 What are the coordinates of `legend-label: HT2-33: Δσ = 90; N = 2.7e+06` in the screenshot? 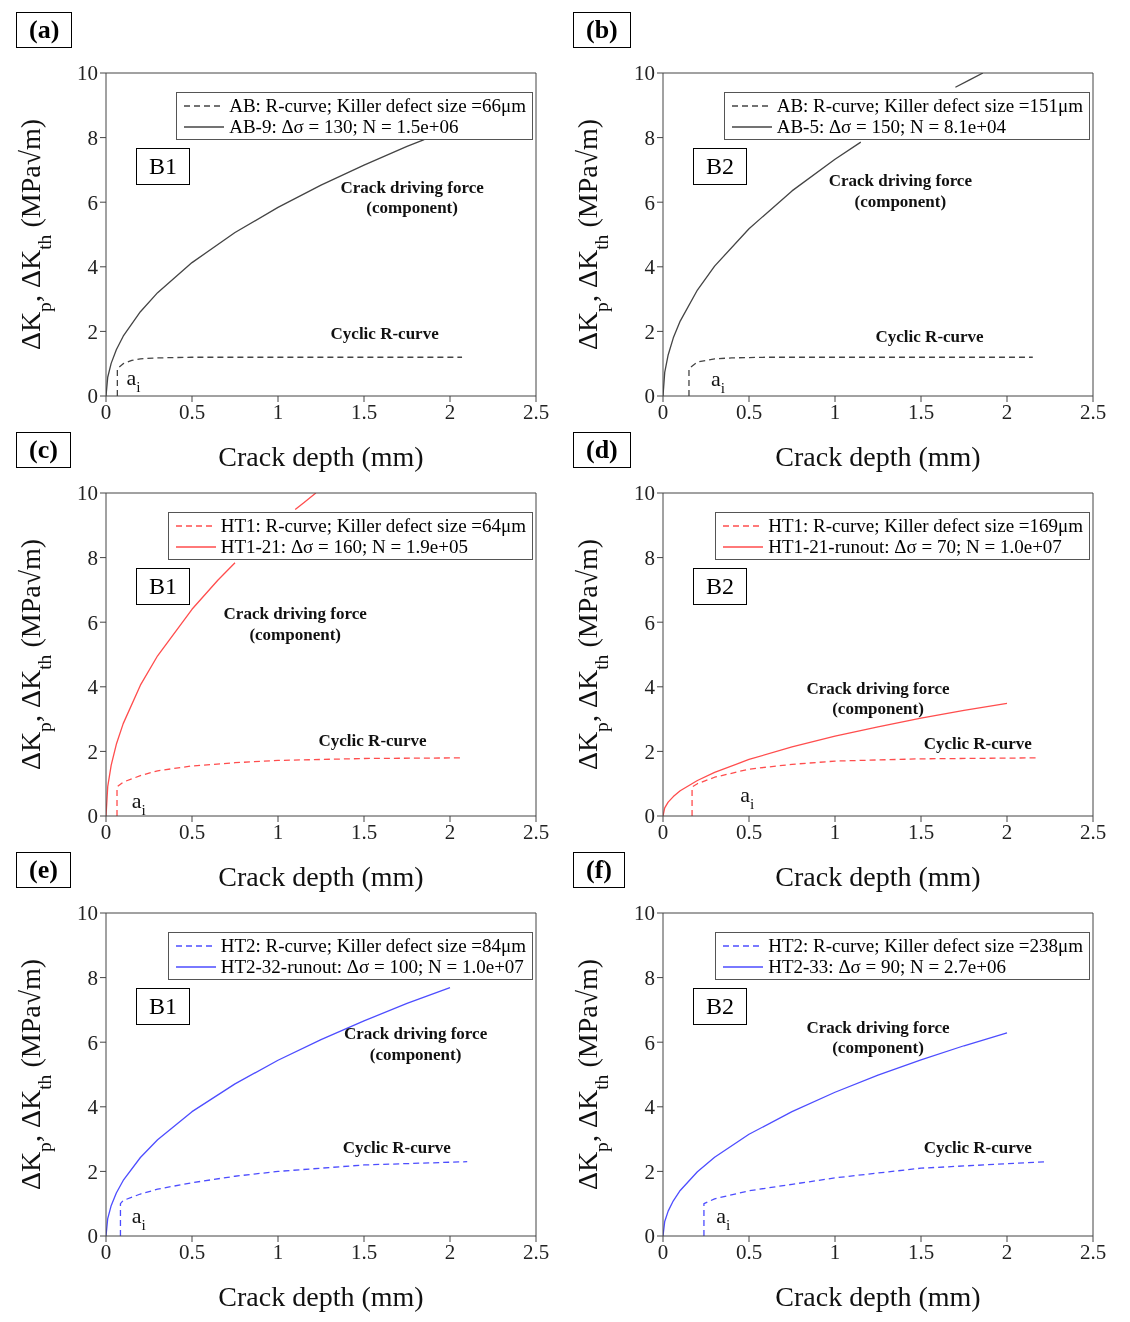 It's located at (887, 966).